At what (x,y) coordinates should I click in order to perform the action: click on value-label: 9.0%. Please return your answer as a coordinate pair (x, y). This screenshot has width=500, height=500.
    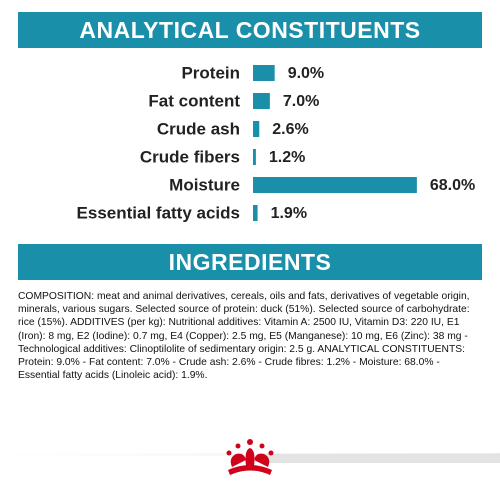
    Looking at the image, I should click on (306, 73).